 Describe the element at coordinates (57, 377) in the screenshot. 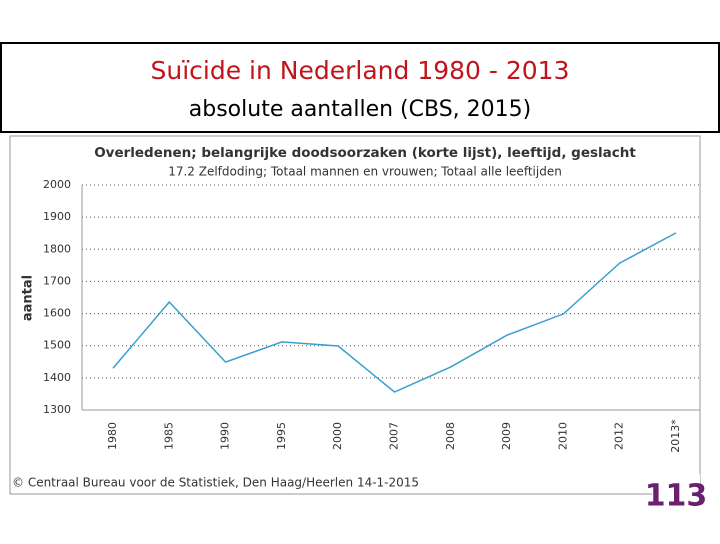

I see `y-tick-label: 1400` at that location.